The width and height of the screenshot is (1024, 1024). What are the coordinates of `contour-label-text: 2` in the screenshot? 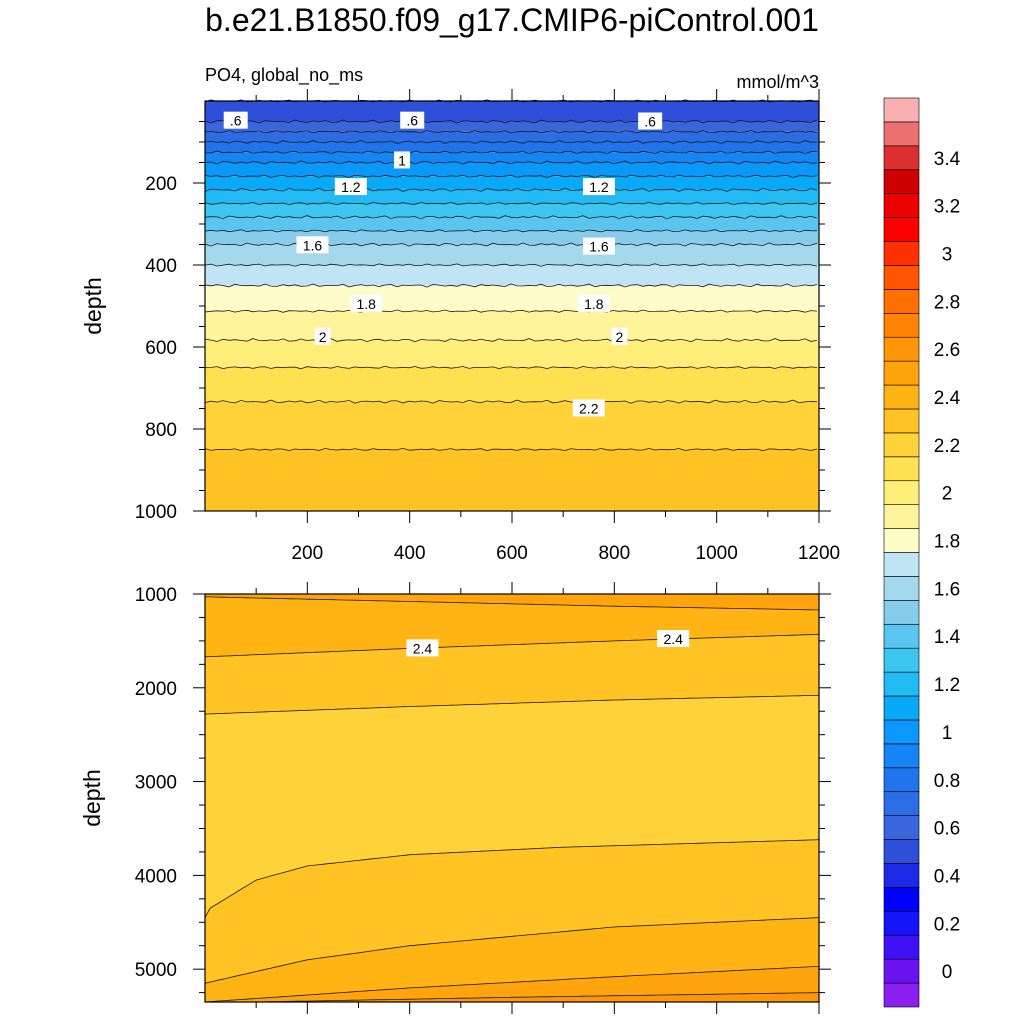 It's located at (323, 337).